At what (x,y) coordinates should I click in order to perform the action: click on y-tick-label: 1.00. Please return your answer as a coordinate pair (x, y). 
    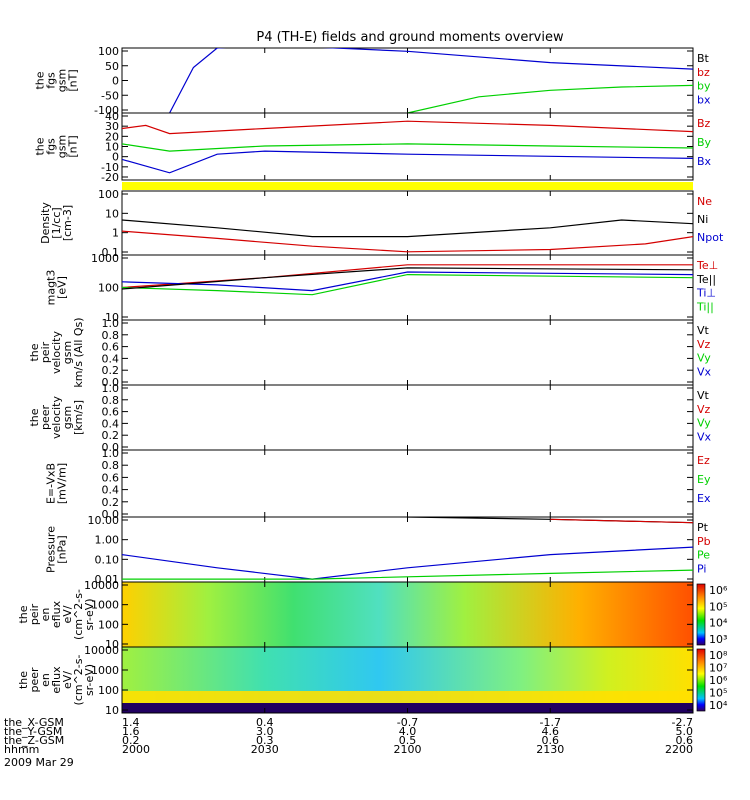
    Looking at the image, I should click on (107, 540).